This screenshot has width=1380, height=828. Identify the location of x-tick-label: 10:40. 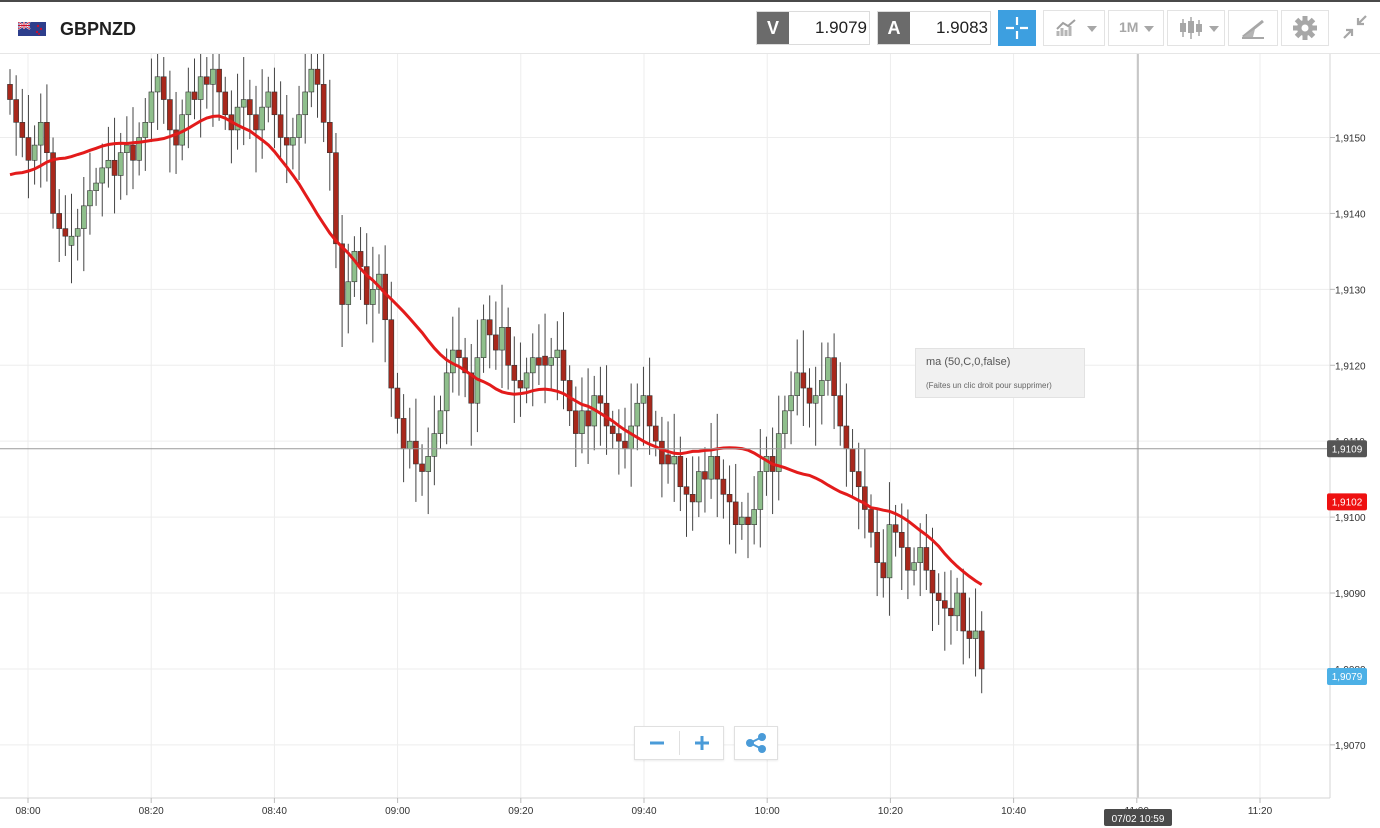
(1013, 811).